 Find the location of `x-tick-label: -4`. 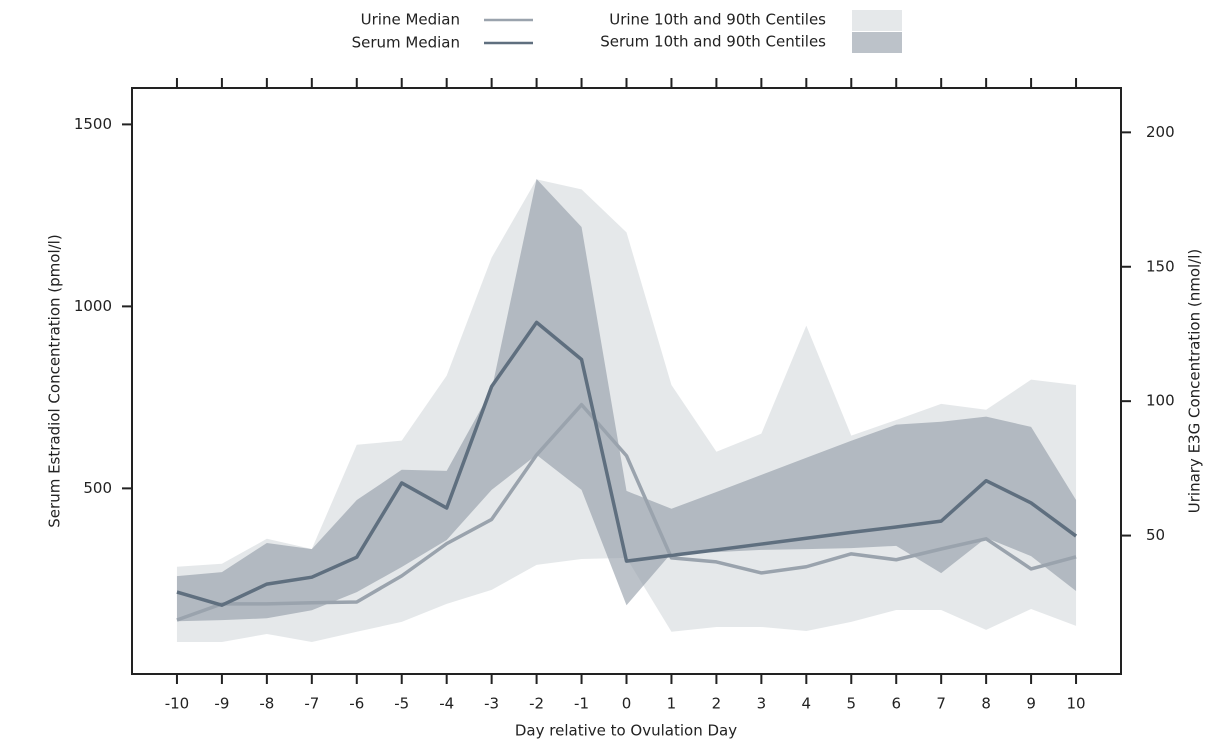

x-tick-label: -4 is located at coordinates (446, 704).